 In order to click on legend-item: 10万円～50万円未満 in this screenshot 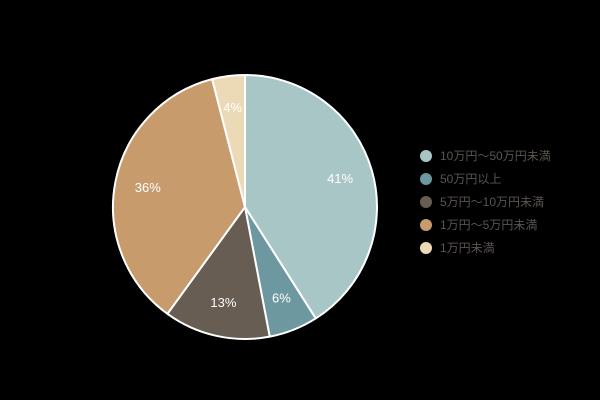, I will do `click(485, 156)`.